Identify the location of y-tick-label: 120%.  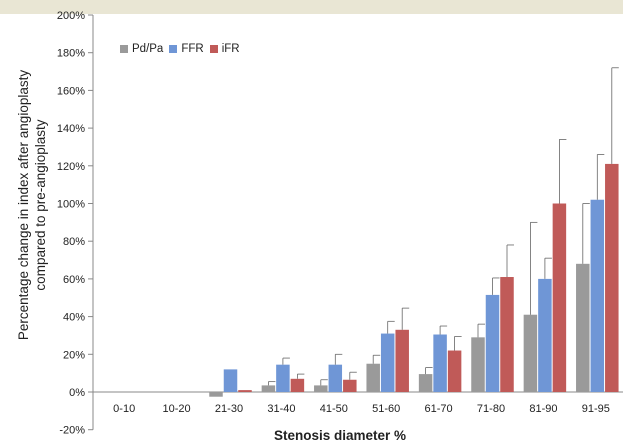
(71, 167).